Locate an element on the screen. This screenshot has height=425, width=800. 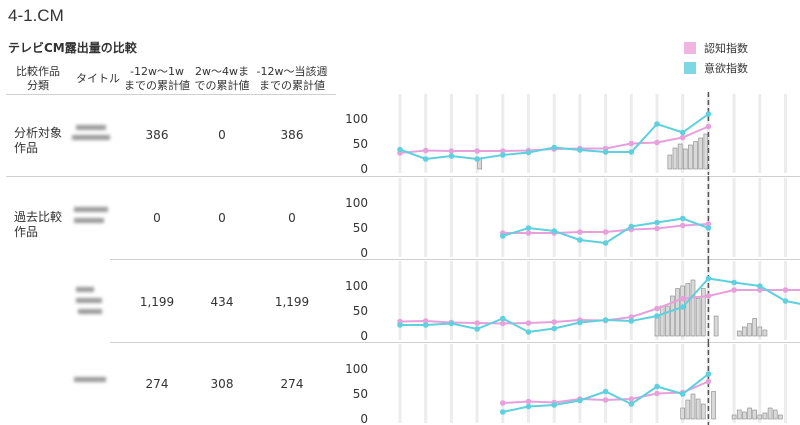
legend-item-motivation: 意欲指数 is located at coordinates (716, 68).